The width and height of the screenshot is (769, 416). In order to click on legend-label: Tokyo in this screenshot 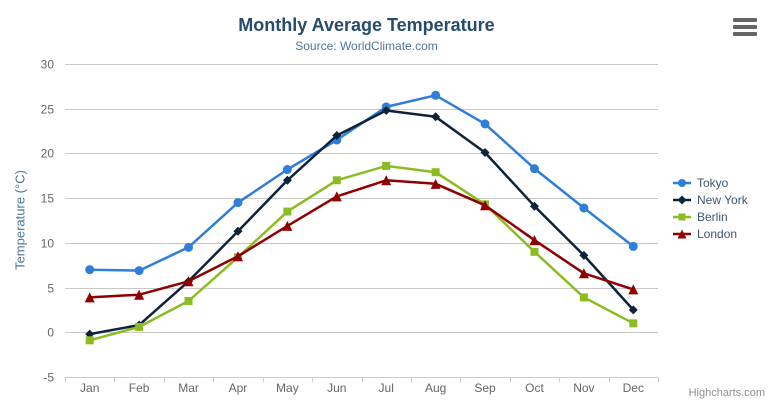, I will do `click(713, 182)`.